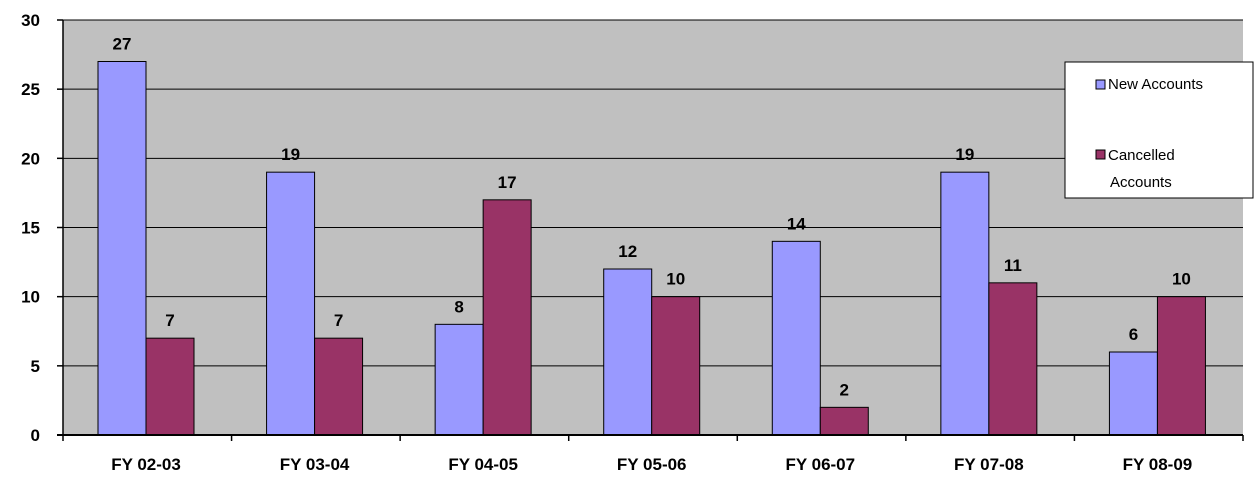 The width and height of the screenshot is (1255, 483). I want to click on data-label-cancelled-3: 17, so click(507, 182).